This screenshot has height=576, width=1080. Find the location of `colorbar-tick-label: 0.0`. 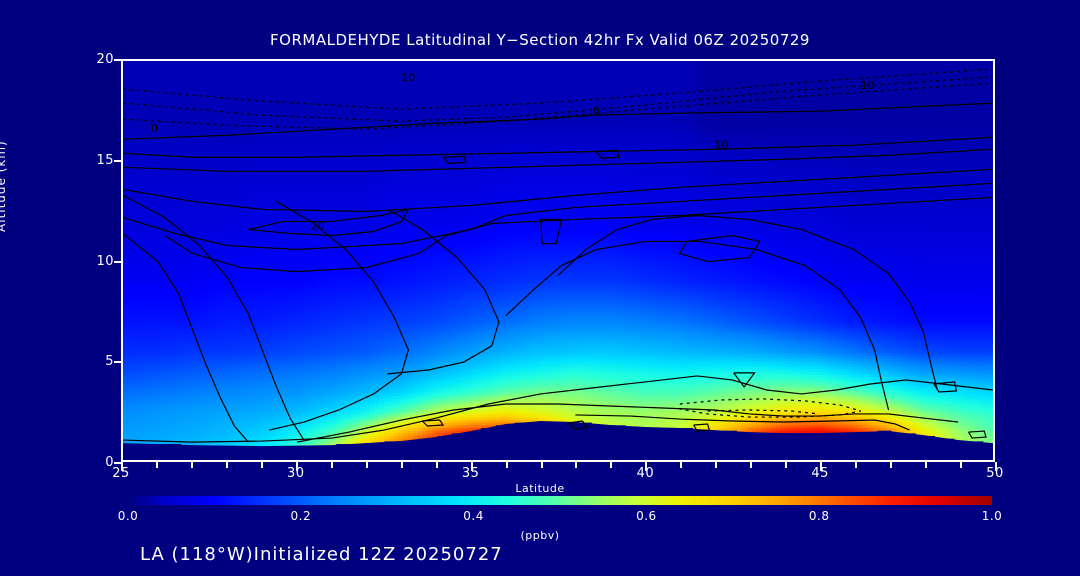

colorbar-tick-label: 0.0 is located at coordinates (128, 516).